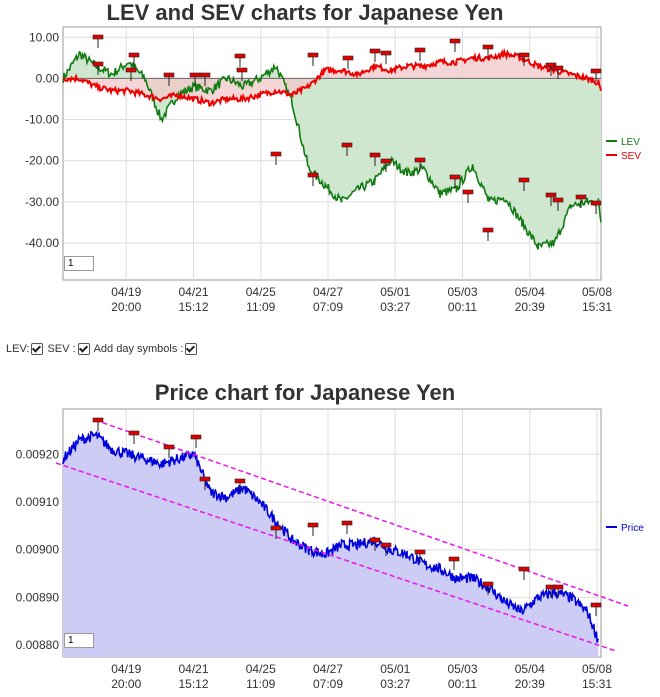 The width and height of the screenshot is (660, 697). I want to click on day-symbols-checkbox, so click(191, 349).